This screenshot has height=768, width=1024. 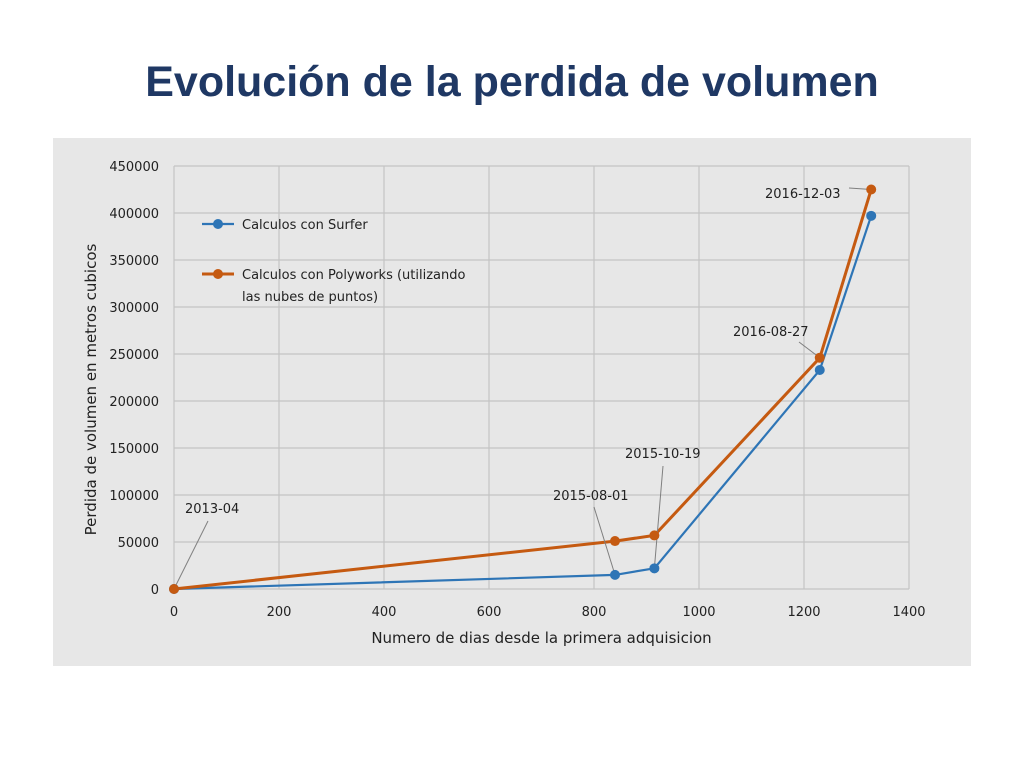 I want to click on annotation-label: 2015-08-01, so click(x=591, y=496).